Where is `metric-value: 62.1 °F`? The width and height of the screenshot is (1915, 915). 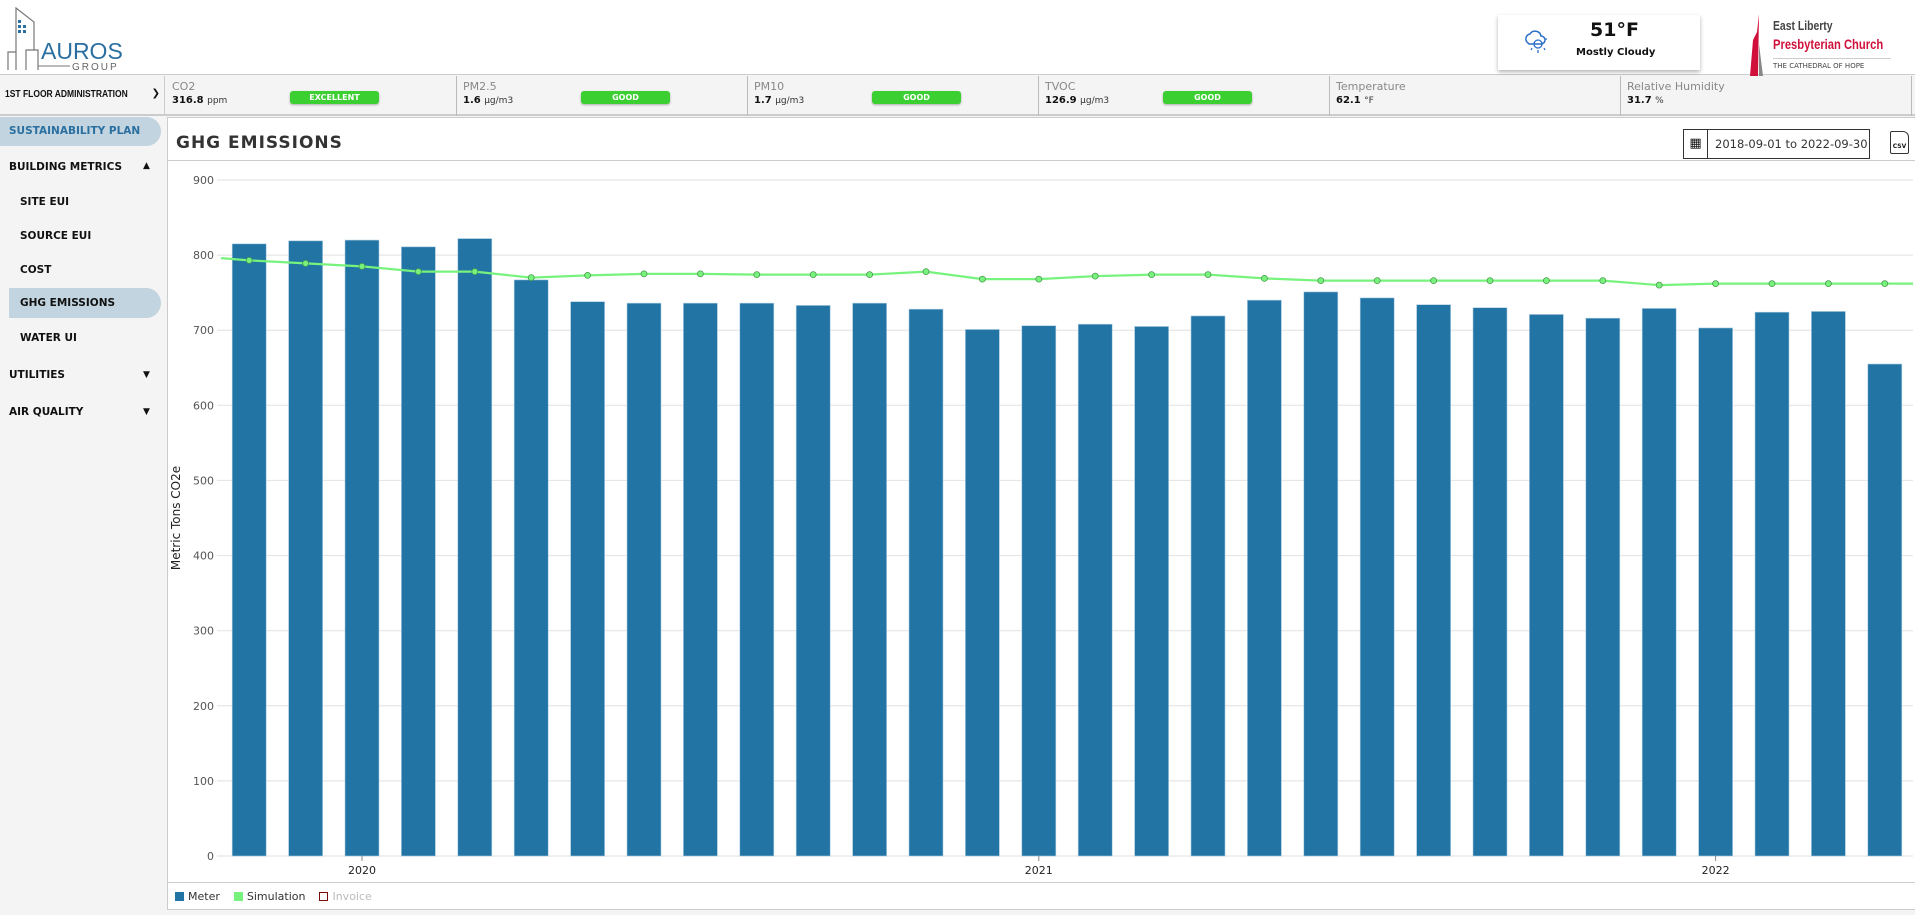 metric-value: 62.1 °F is located at coordinates (1355, 100).